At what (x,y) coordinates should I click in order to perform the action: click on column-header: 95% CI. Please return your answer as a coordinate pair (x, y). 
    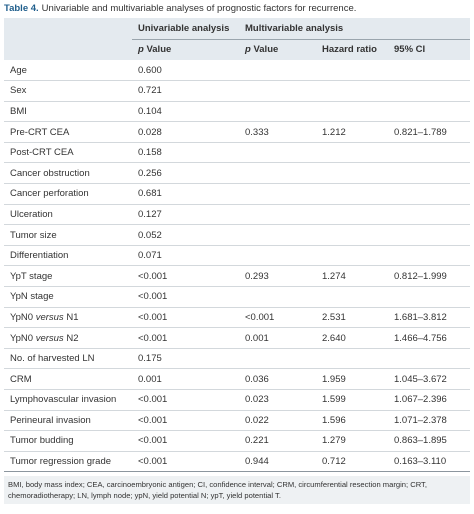
    Looking at the image, I should click on (410, 50).